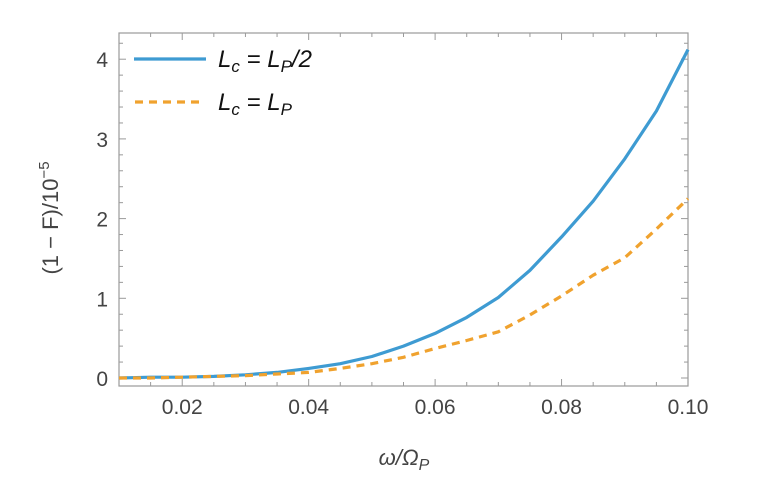 This screenshot has width=761, height=490. Describe the element at coordinates (102, 60) in the screenshot. I see `y-tick-label: 4` at that location.